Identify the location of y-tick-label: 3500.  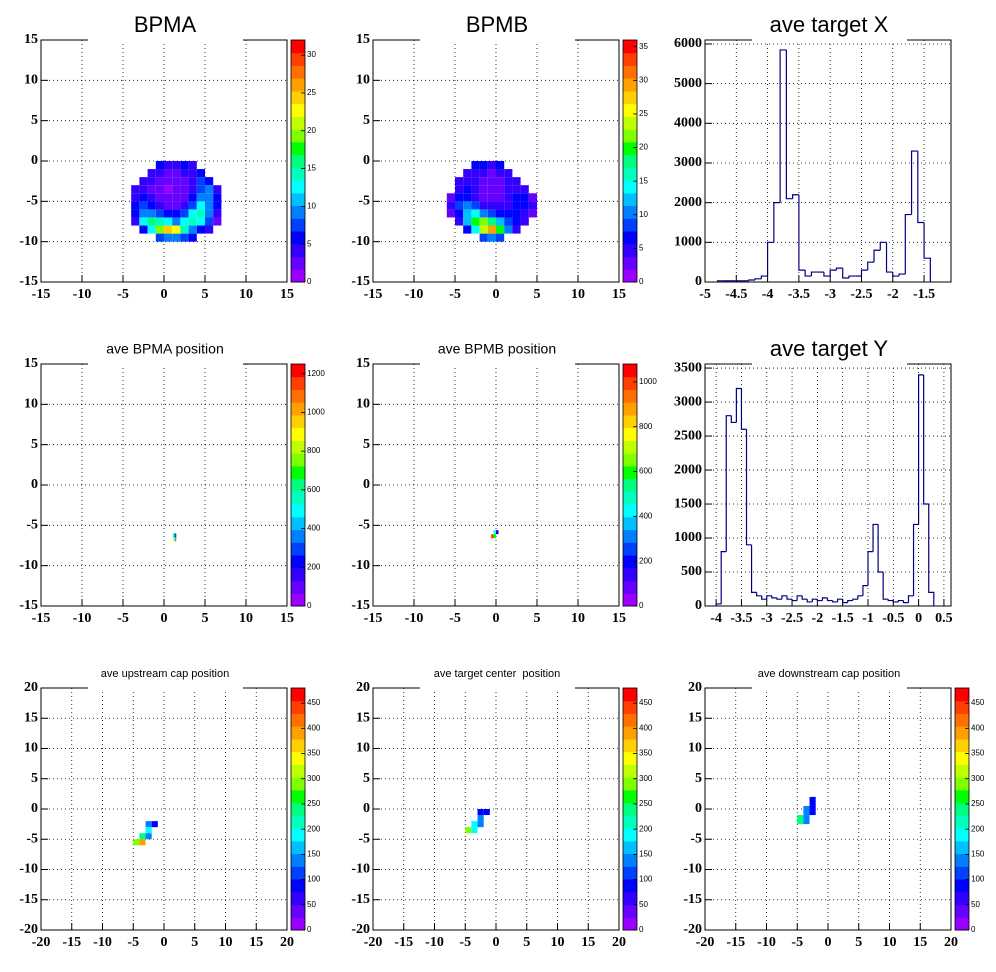
(688, 367).